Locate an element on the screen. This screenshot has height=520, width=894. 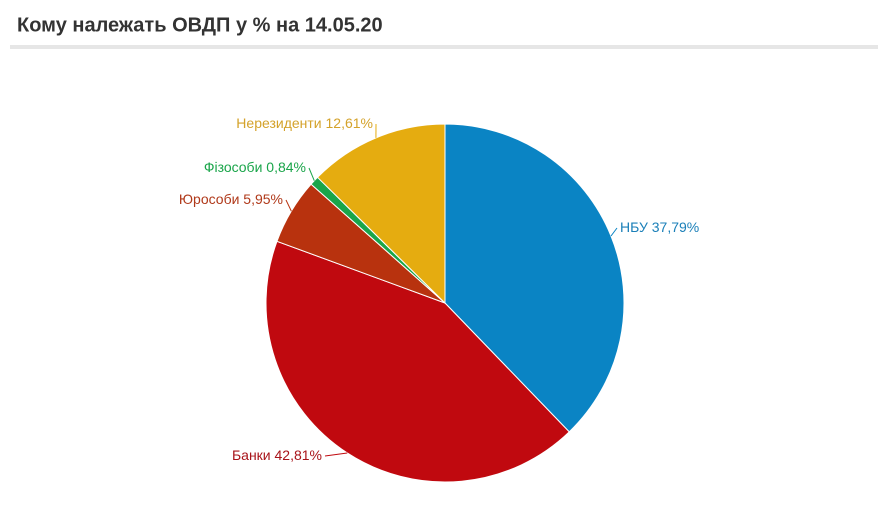
slice-label: НБУ 37,79% is located at coordinates (659, 227).